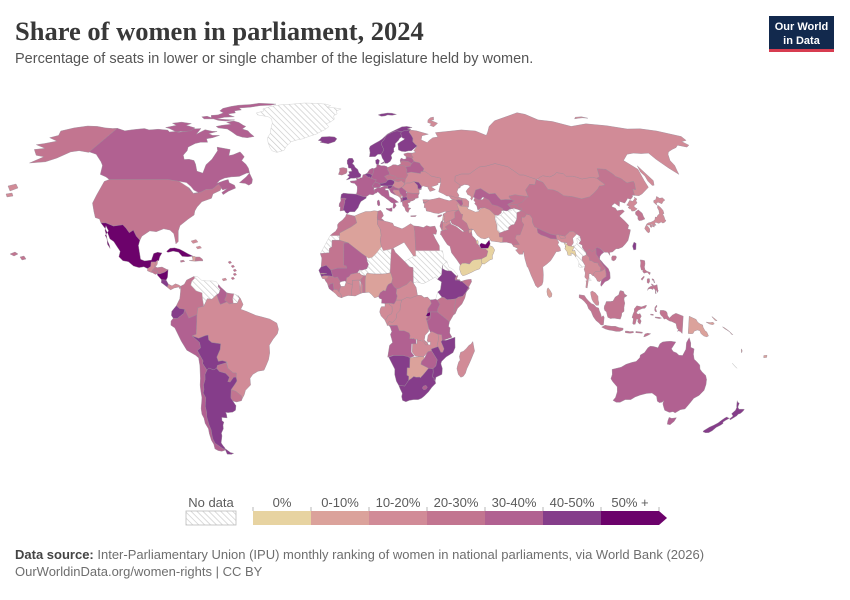 The height and width of the screenshot is (600, 850). I want to click on svg-text: 40-50%, so click(572, 502).